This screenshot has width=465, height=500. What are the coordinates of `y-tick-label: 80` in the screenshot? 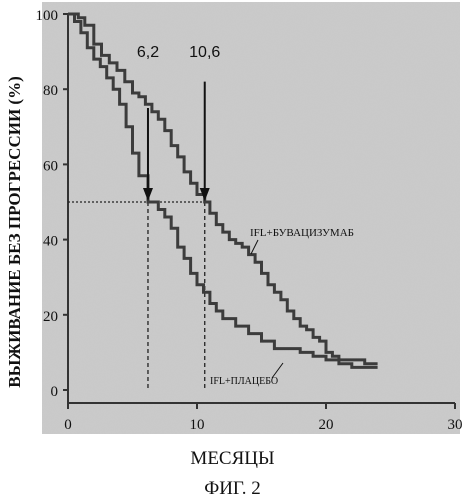 It's located at (50, 91).